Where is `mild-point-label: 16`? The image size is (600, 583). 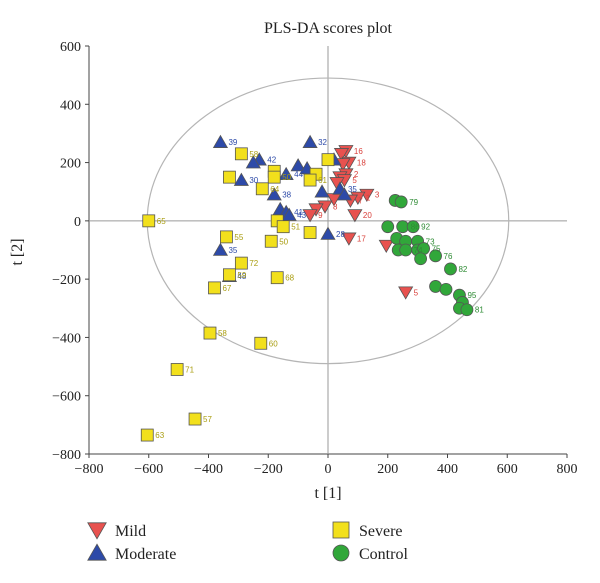 mild-point-label: 16 is located at coordinates (358, 151).